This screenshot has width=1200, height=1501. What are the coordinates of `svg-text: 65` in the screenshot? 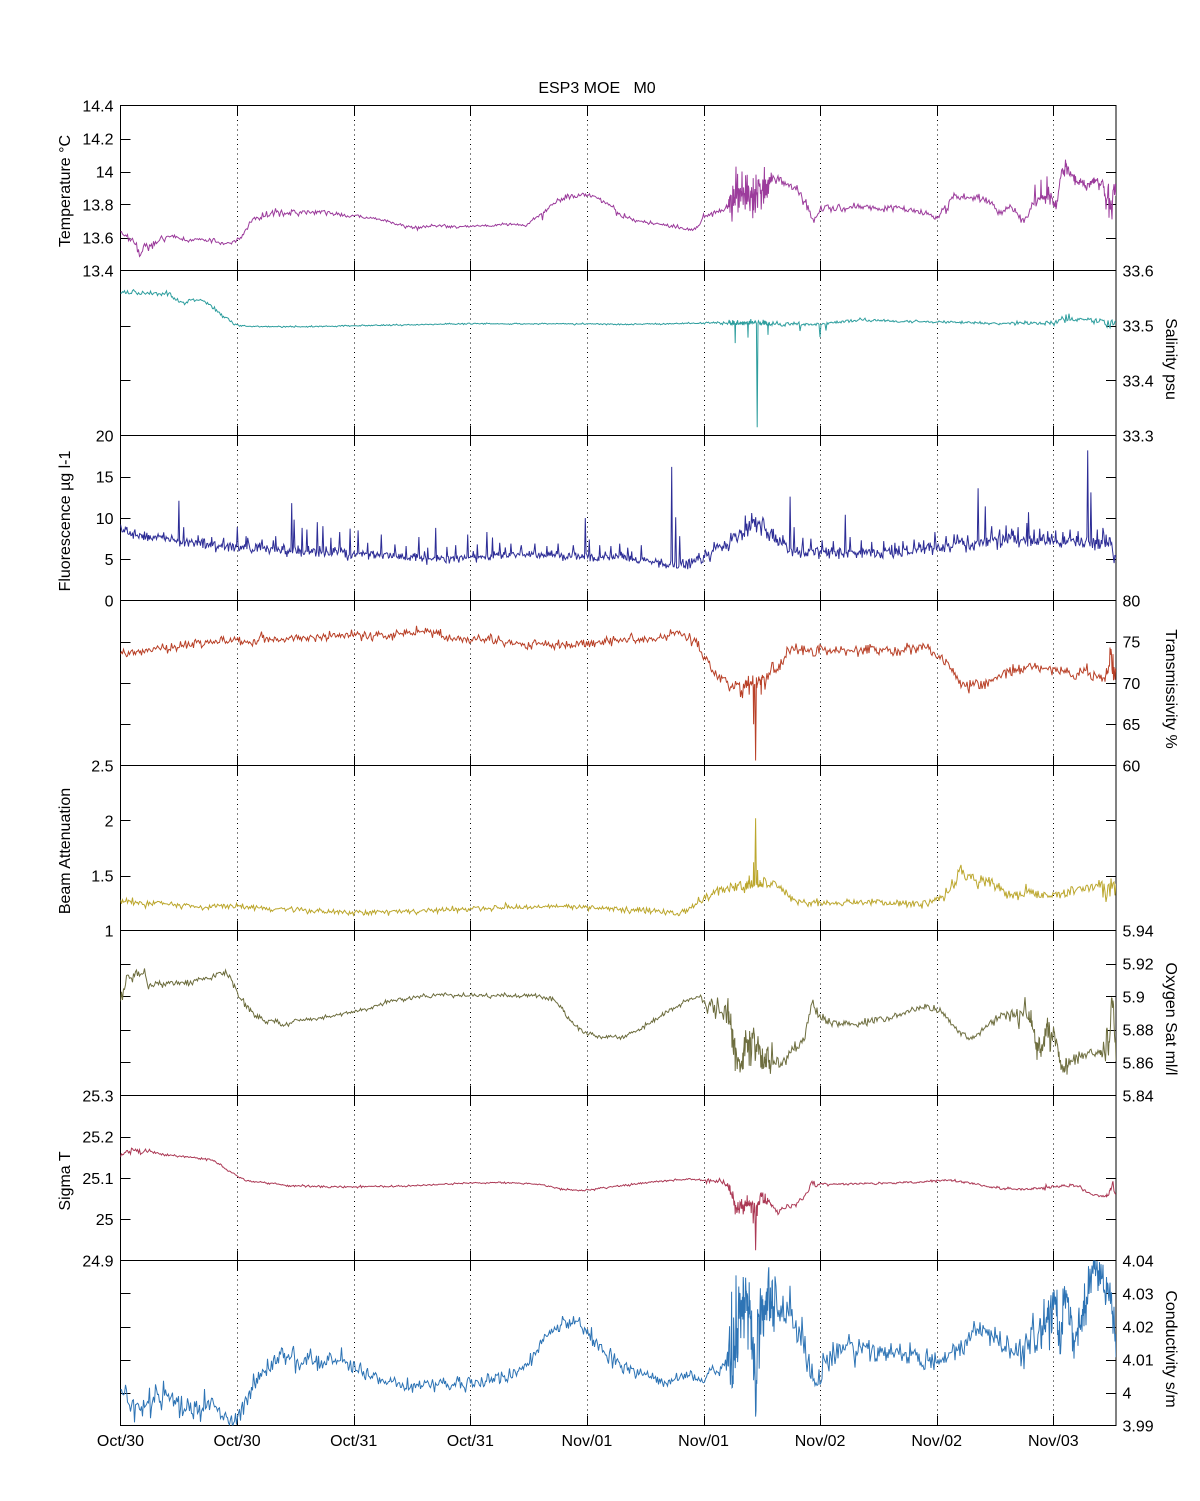 It's located at (1132, 725).